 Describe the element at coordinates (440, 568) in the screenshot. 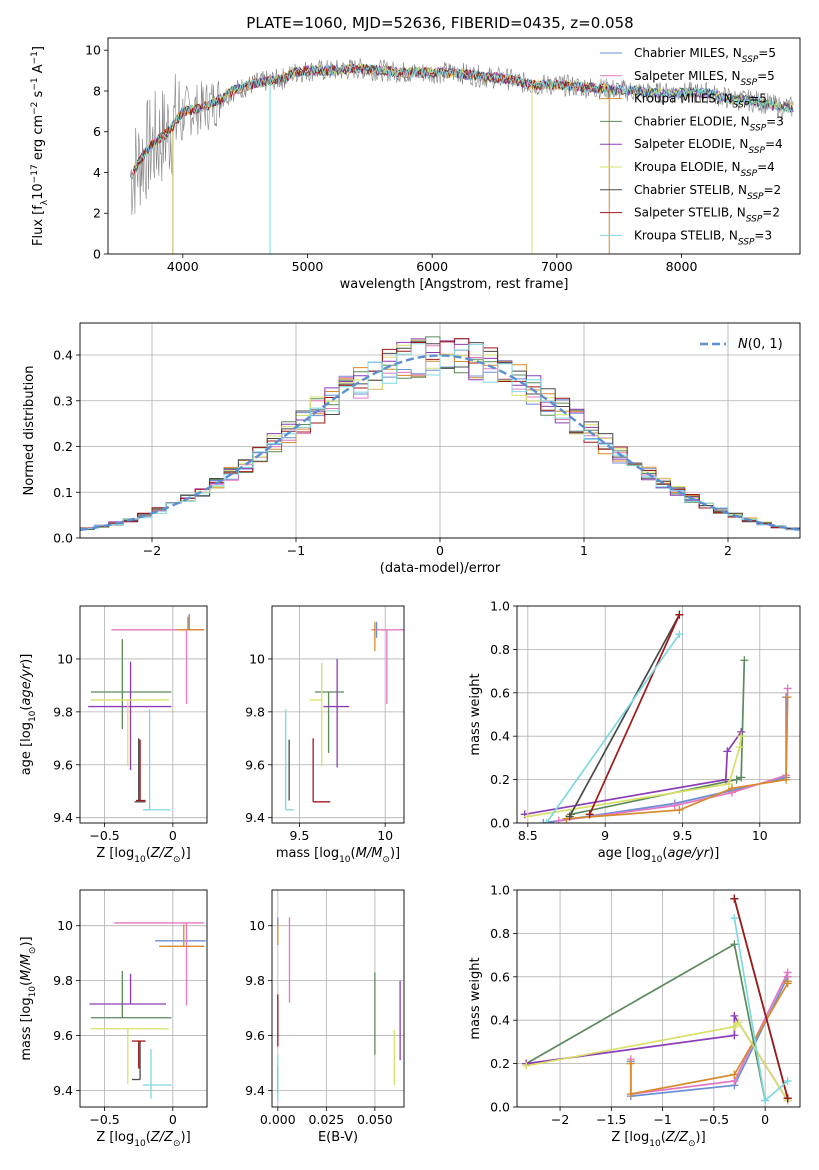

I see `x-axis-label: (data-model)/error` at that location.